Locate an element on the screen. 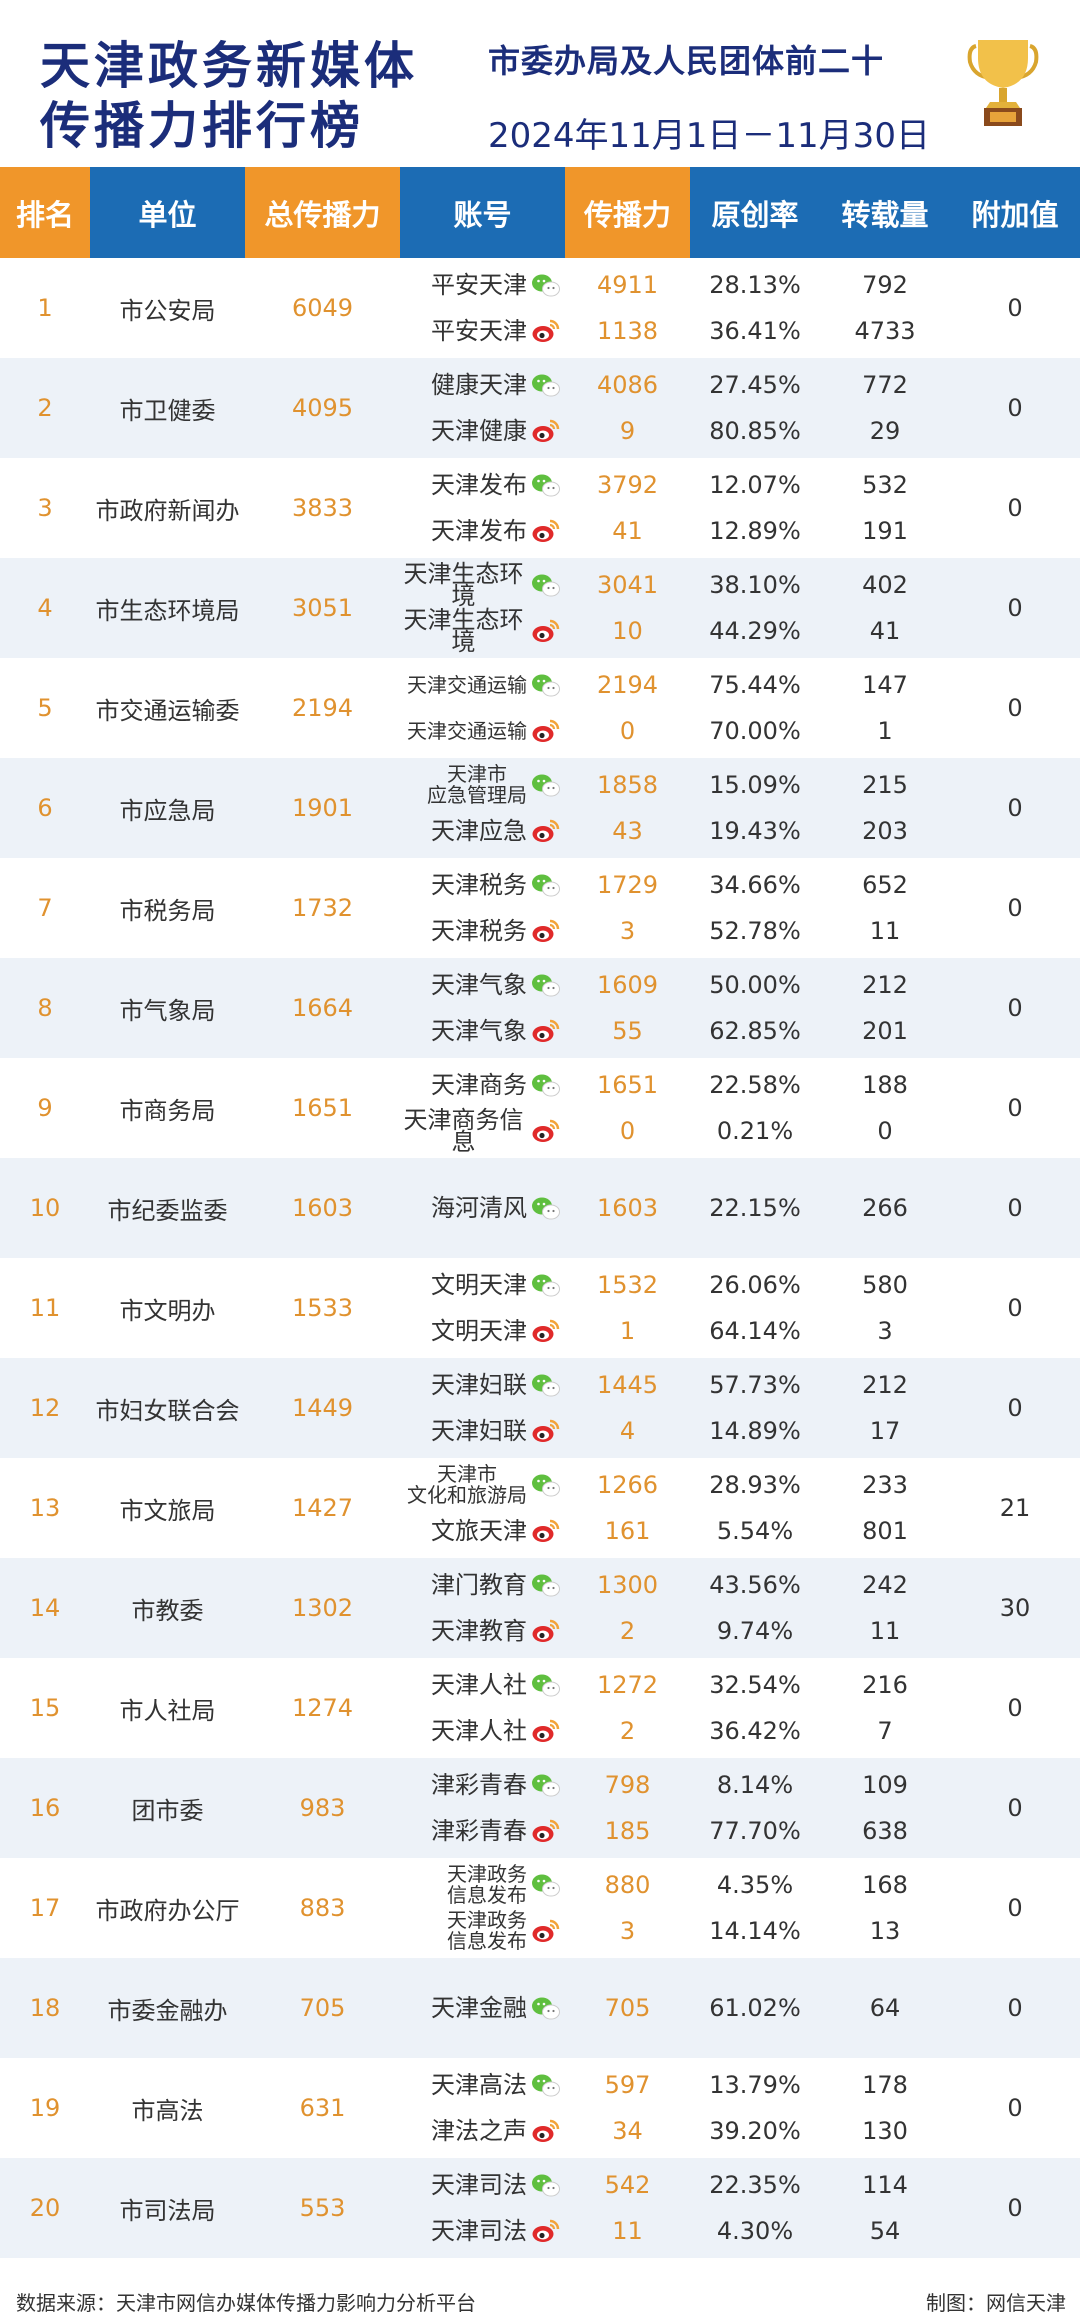 The image size is (1080, 2316). account-power: 1138 is located at coordinates (627, 331).